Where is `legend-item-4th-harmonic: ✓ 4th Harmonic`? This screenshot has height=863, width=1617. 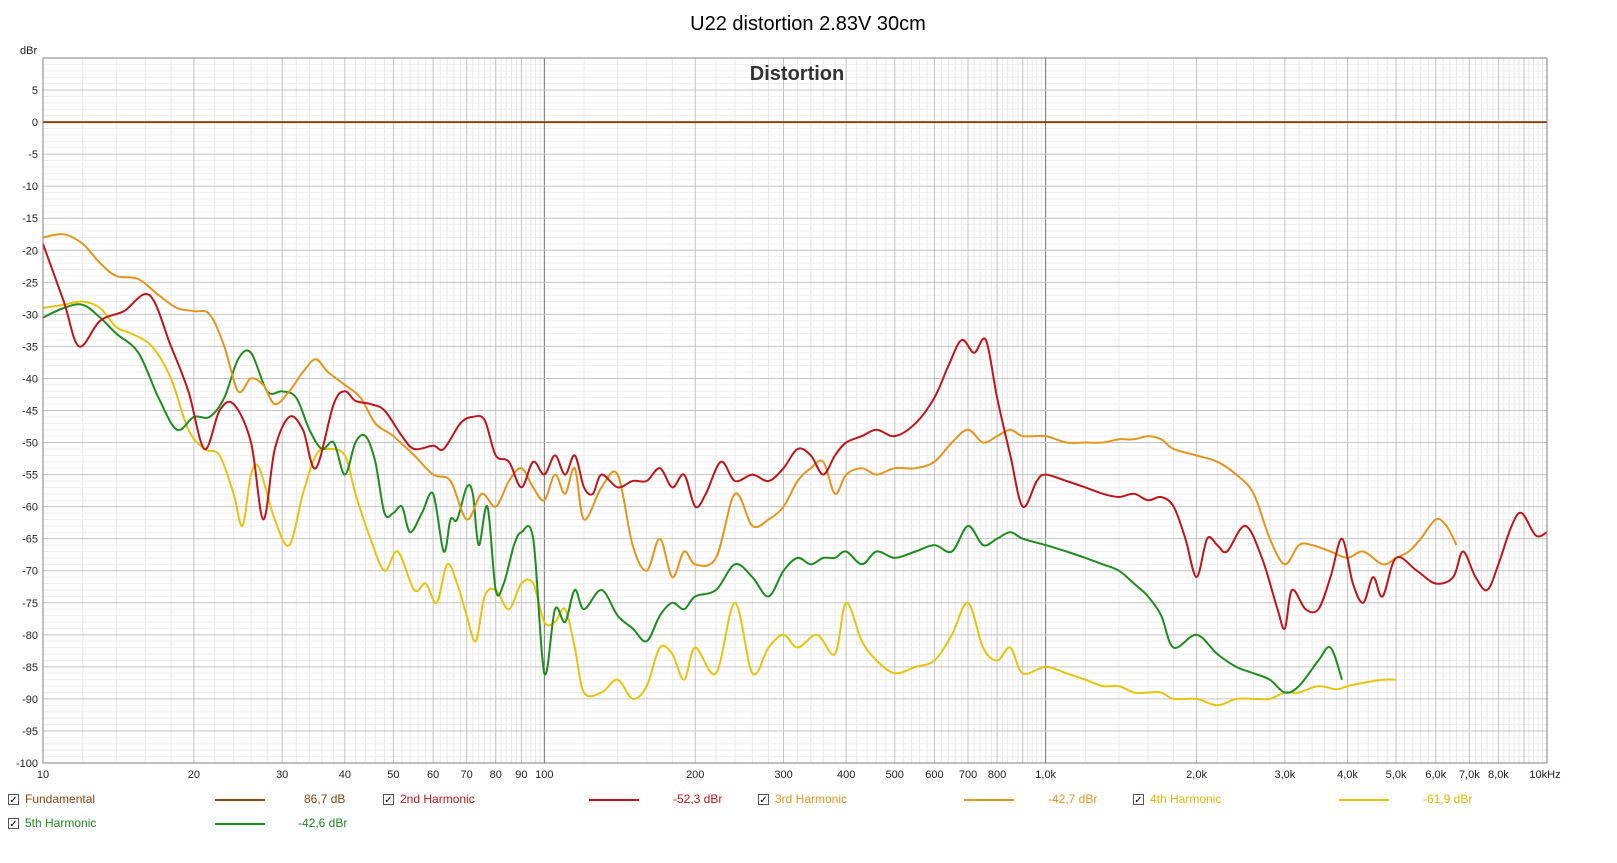 legend-item-4th-harmonic: ✓ 4th Harmonic is located at coordinates (1177, 799).